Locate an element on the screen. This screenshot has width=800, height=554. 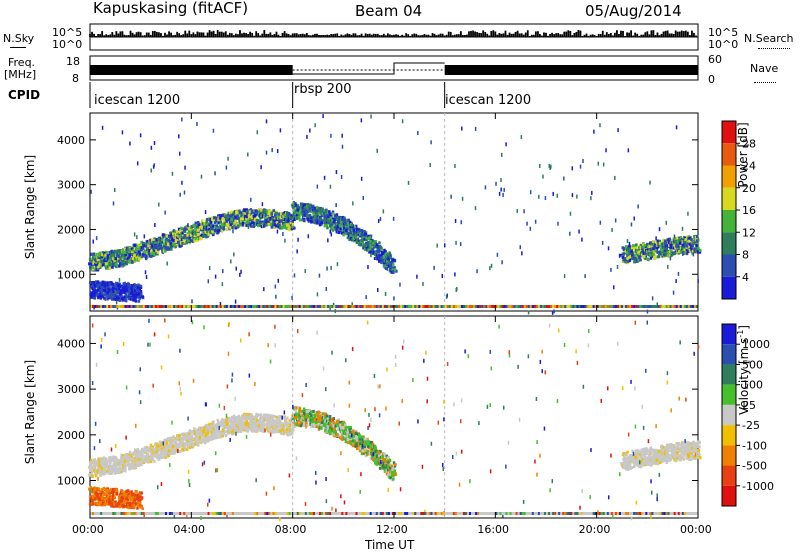
y-tick-label: 1000 is located at coordinates (71, 274).